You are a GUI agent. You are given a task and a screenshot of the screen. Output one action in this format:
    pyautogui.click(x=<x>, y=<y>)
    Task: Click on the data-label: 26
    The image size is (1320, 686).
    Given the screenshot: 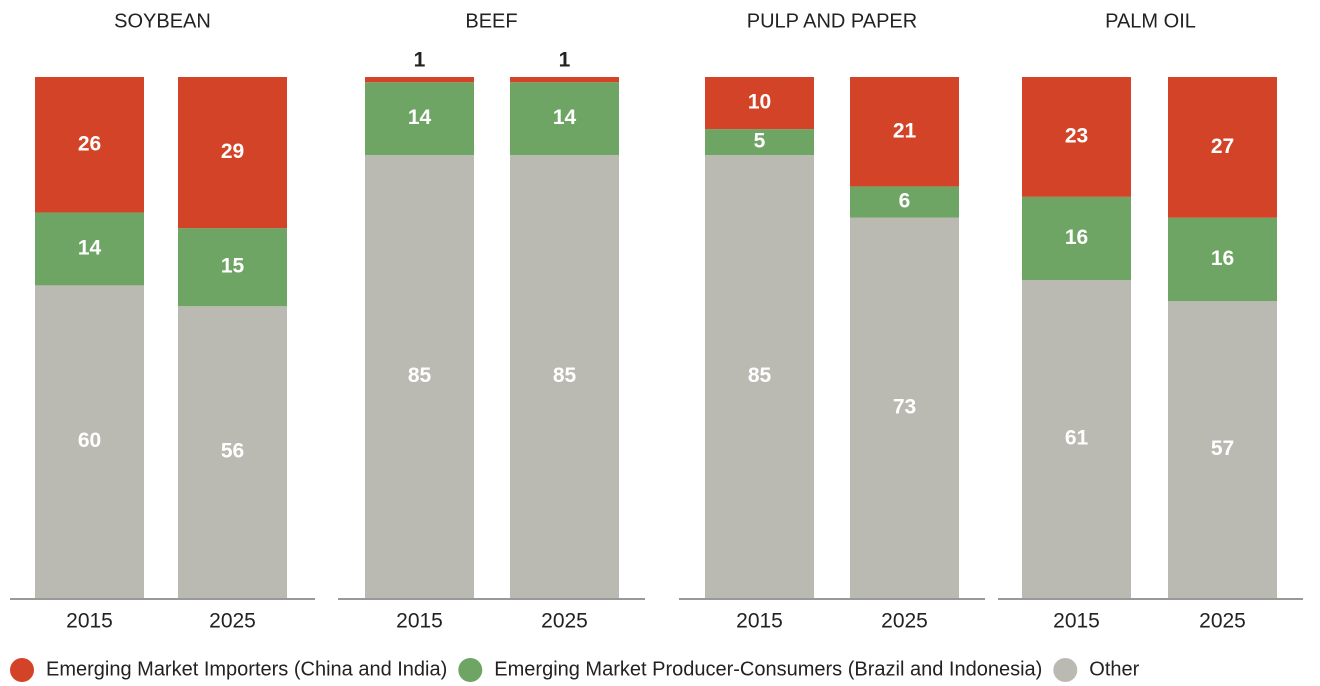 What is the action you would take?
    pyautogui.click(x=89, y=143)
    